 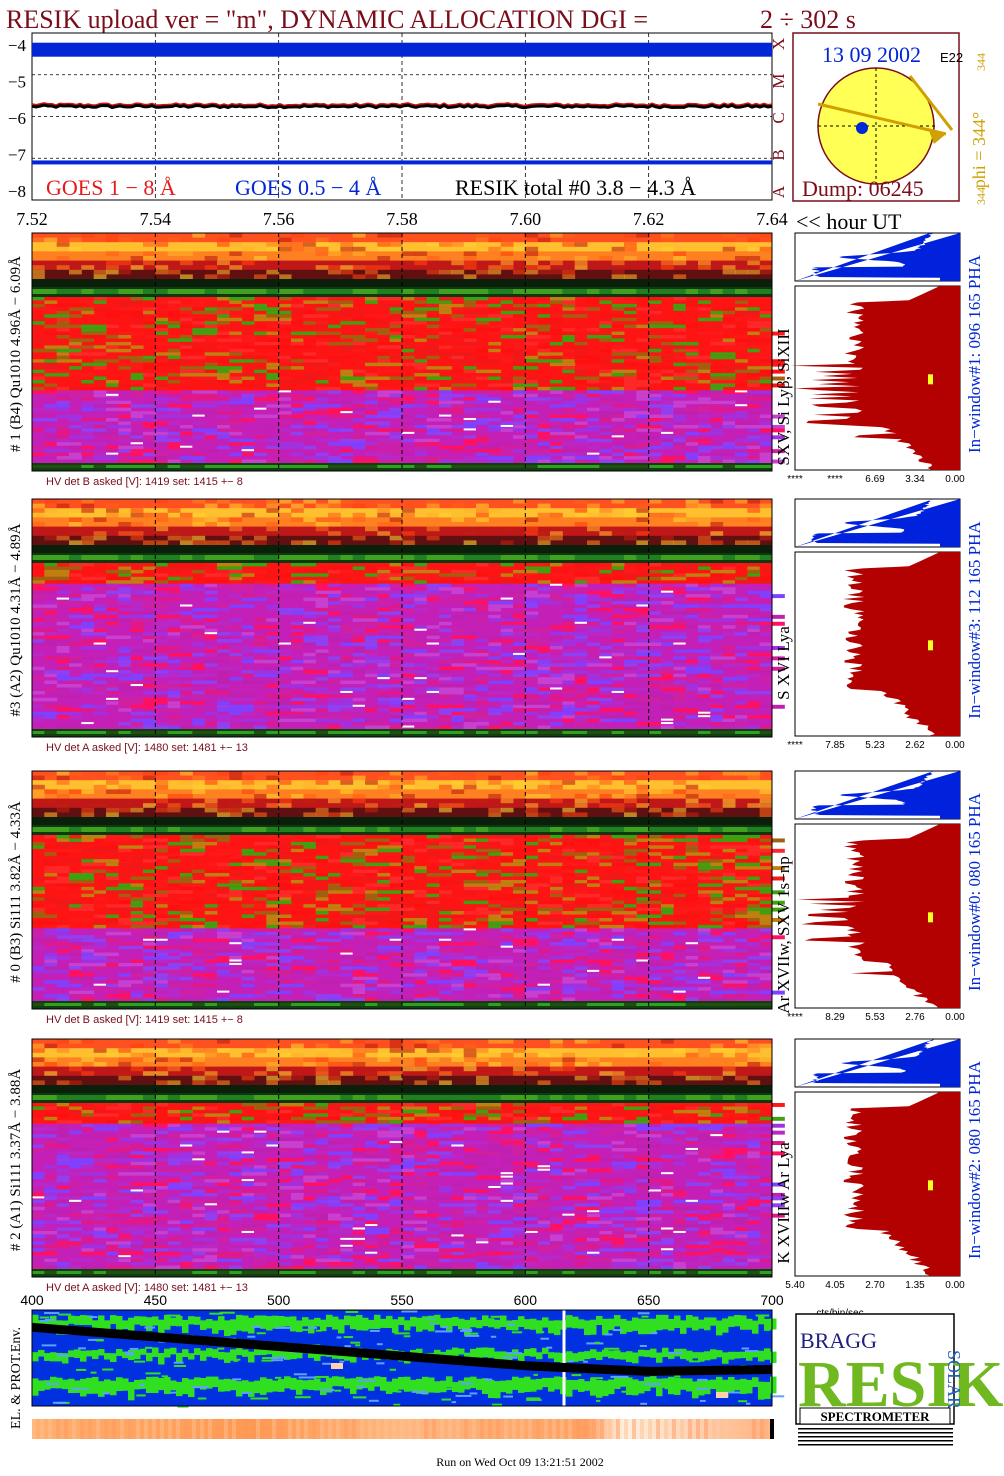 I want to click on goes-frame, so click(x=402, y=116).